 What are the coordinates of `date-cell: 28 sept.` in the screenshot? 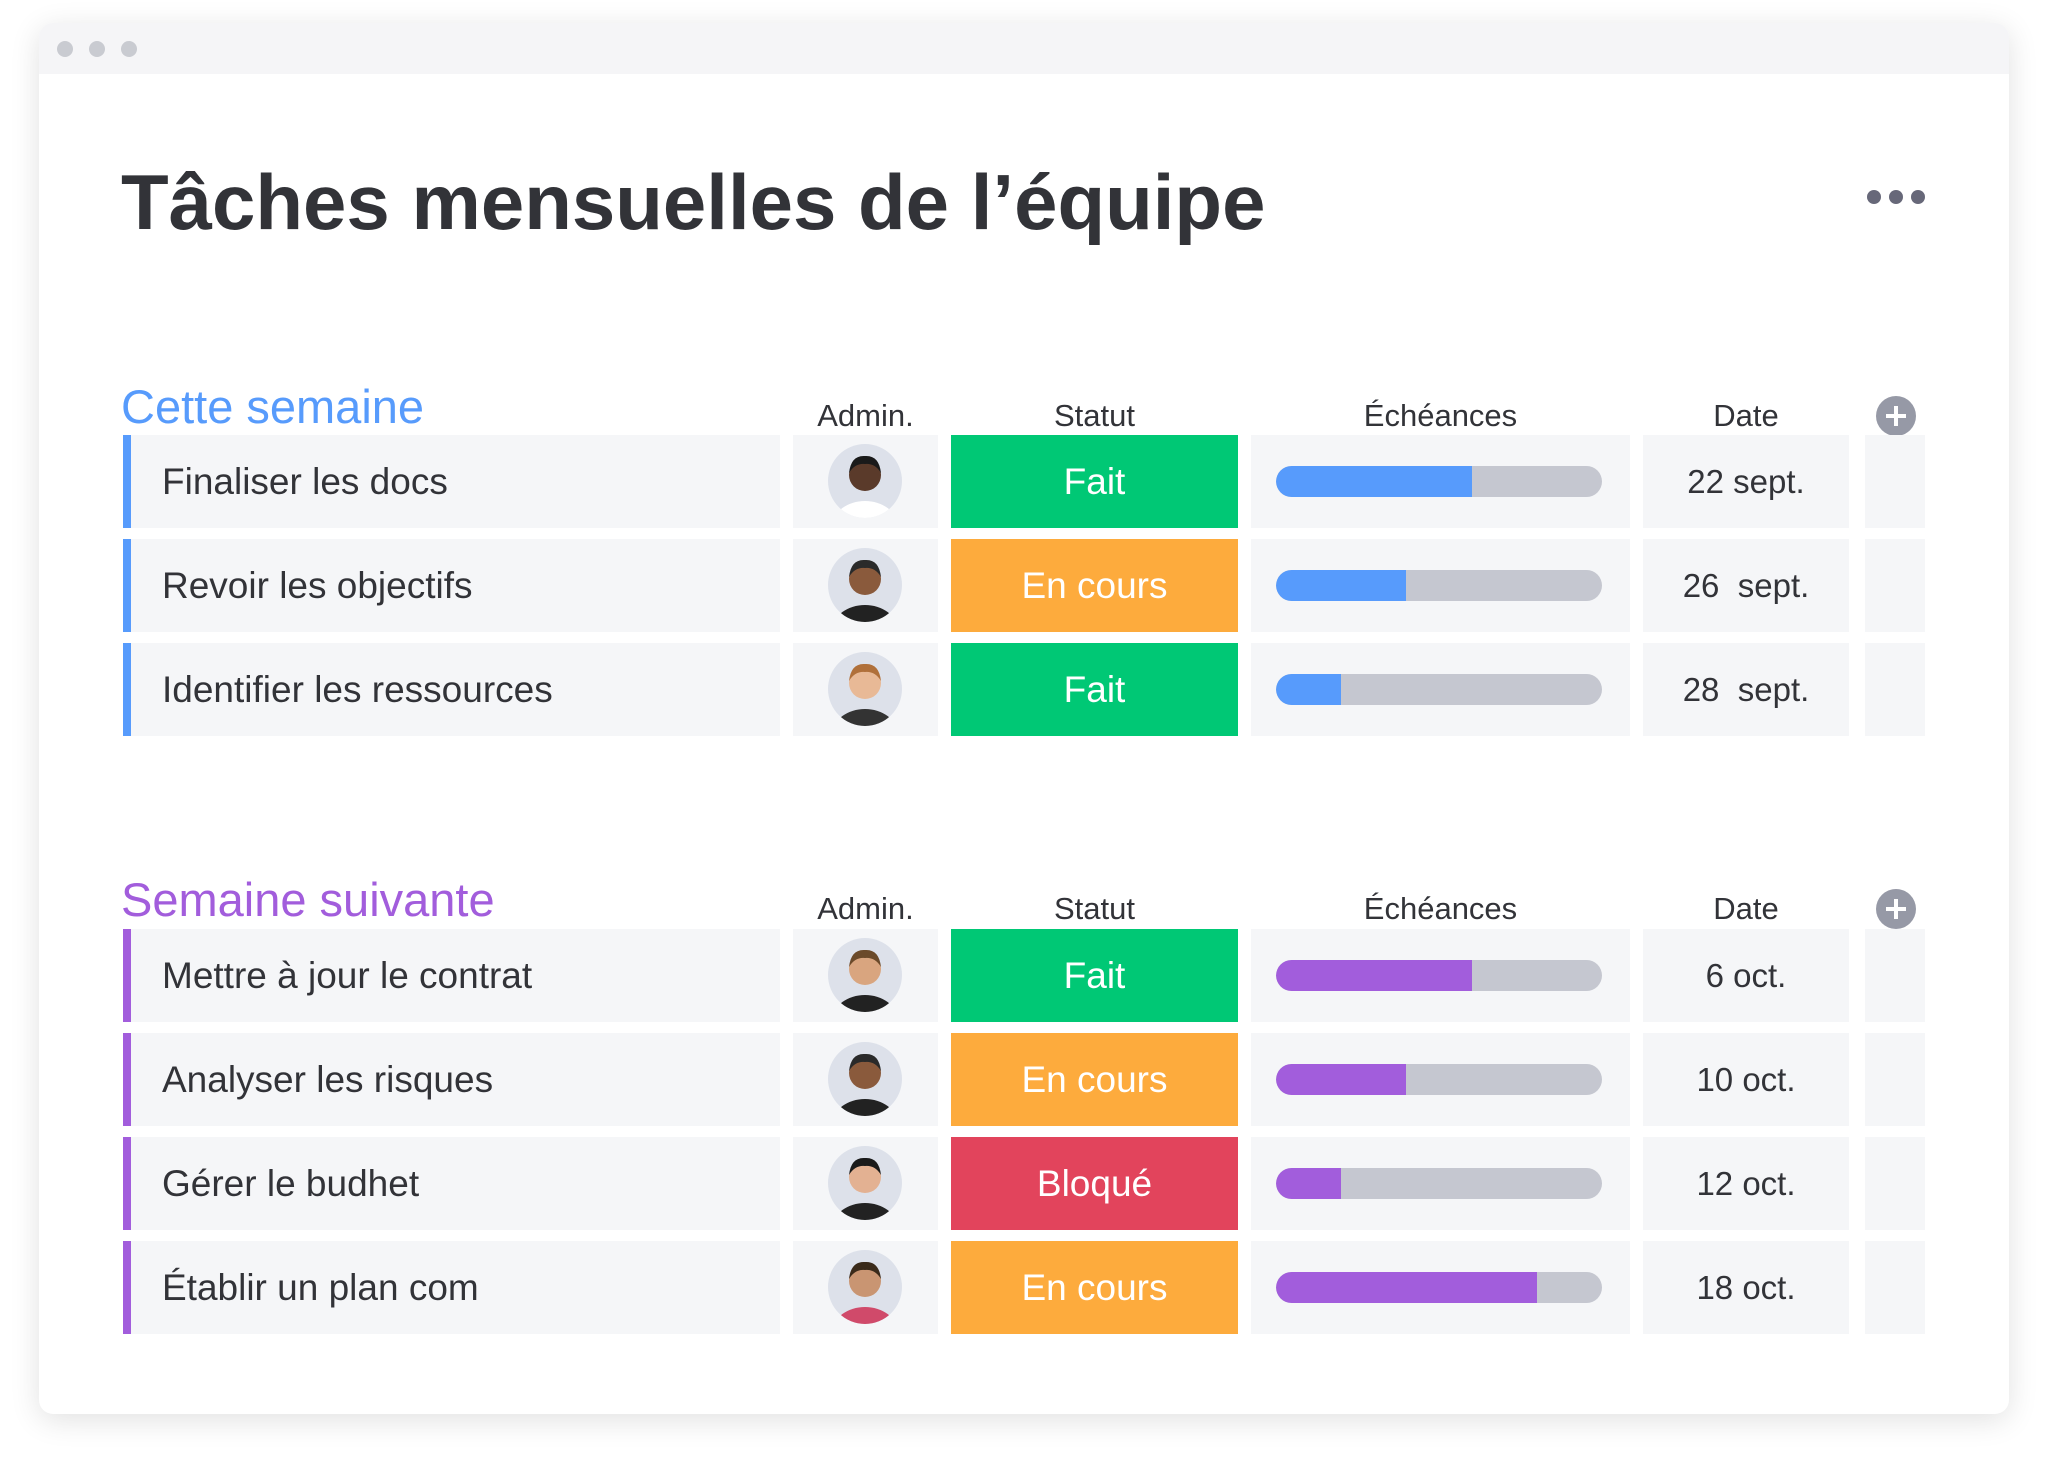 It's located at (1746, 689).